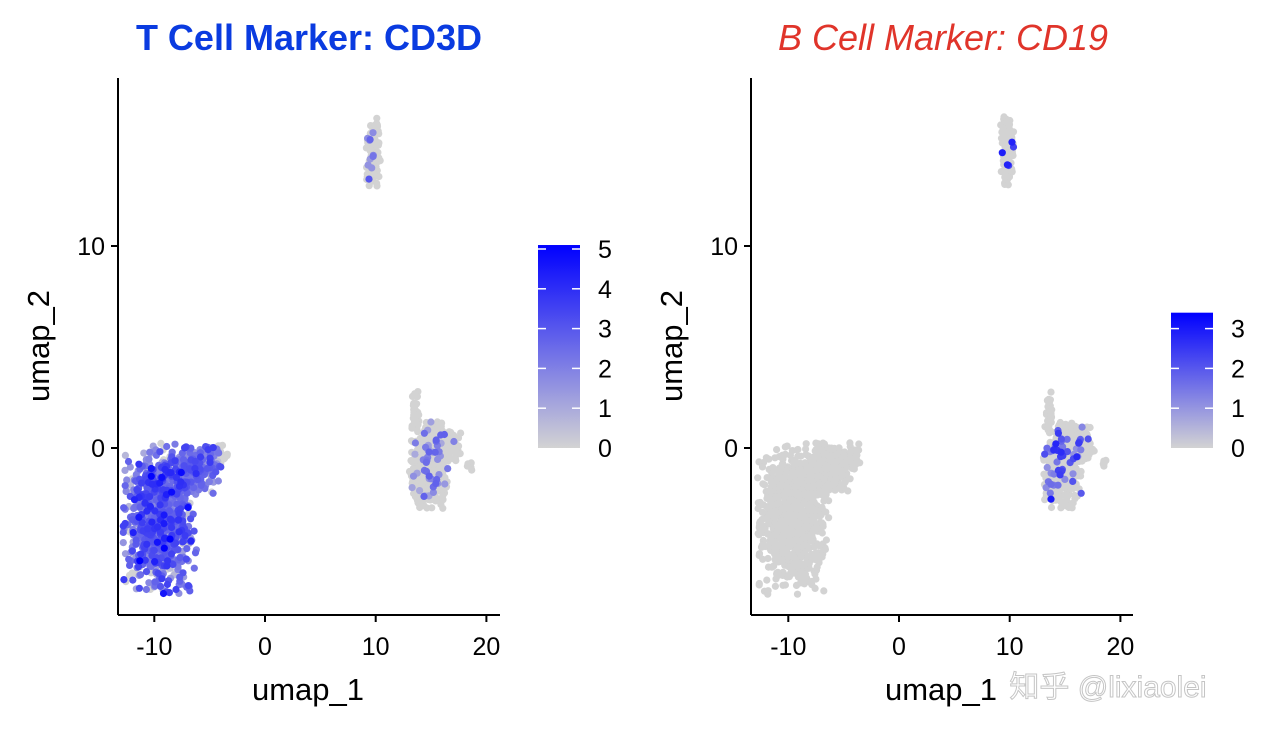  I want to click on colorbar-tick-label: 3, so click(1238, 330).